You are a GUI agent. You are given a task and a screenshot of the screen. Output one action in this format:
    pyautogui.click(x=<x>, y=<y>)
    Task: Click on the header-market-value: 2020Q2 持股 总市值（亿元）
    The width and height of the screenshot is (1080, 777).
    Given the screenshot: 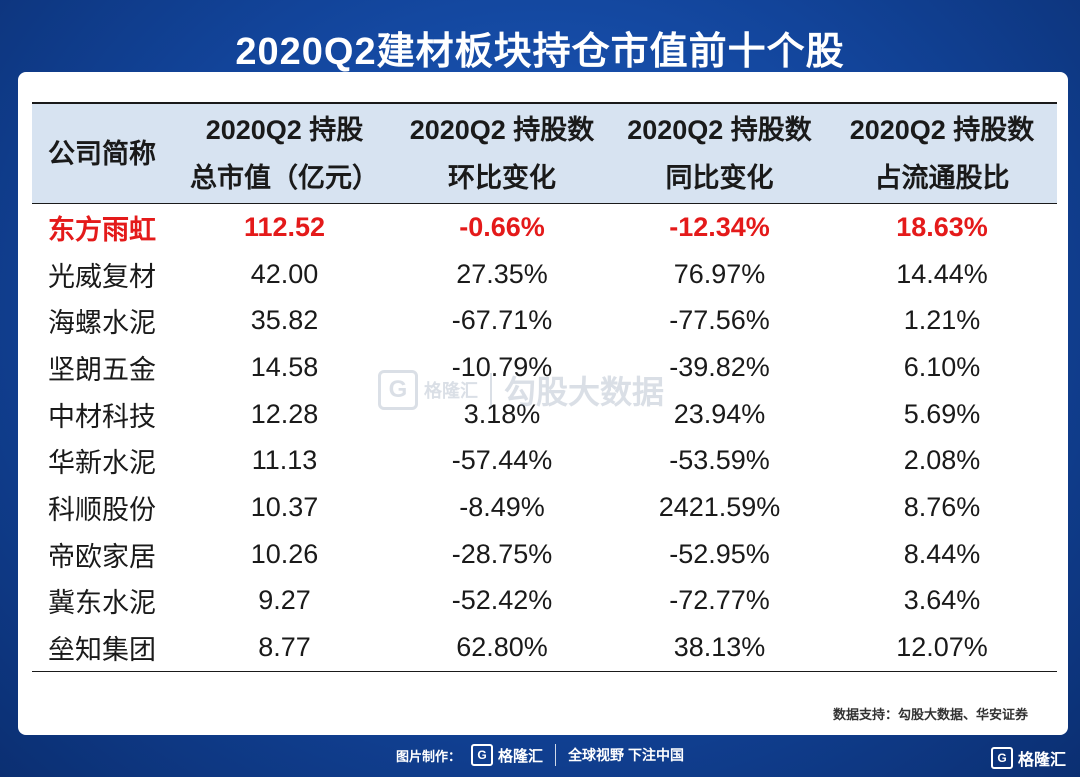 What is the action you would take?
    pyautogui.click(x=284, y=153)
    